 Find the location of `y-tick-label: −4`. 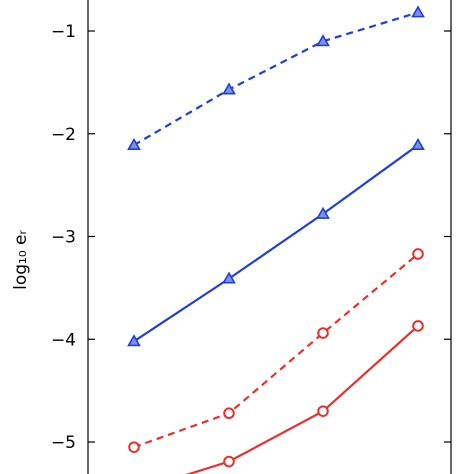

y-tick-label: −4 is located at coordinates (63, 340).